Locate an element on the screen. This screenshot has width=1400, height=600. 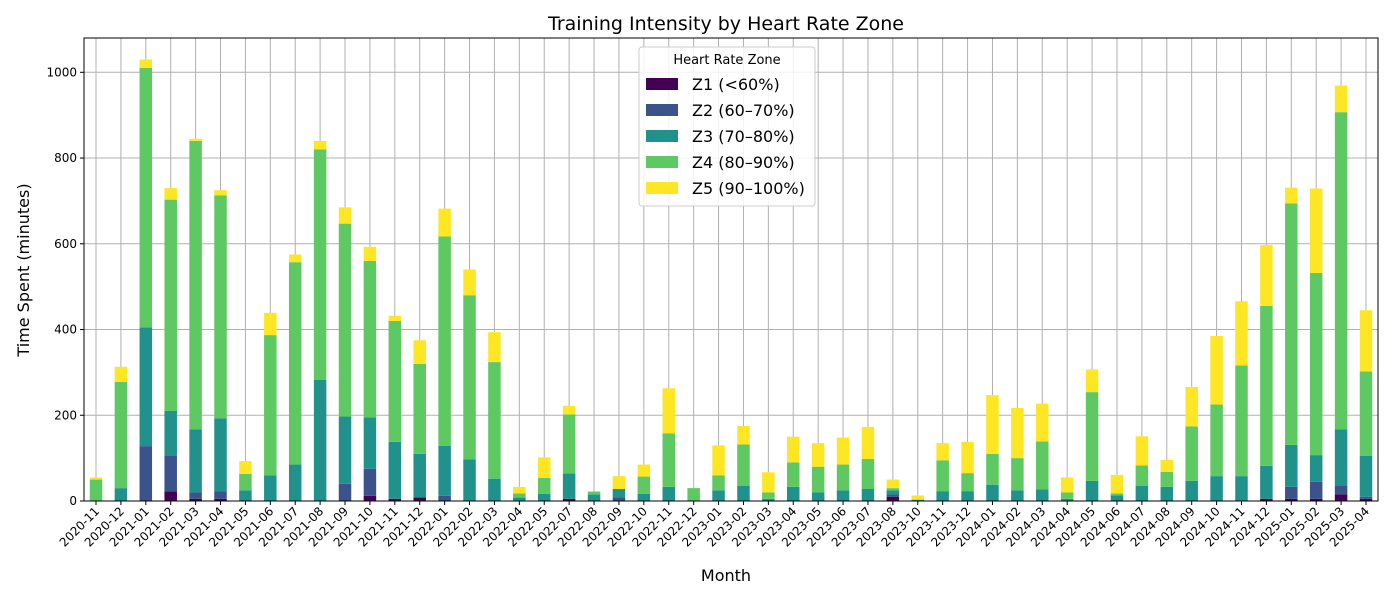
chart-title: Training Intensity by Heart Rate Zone is located at coordinates (725, 24).